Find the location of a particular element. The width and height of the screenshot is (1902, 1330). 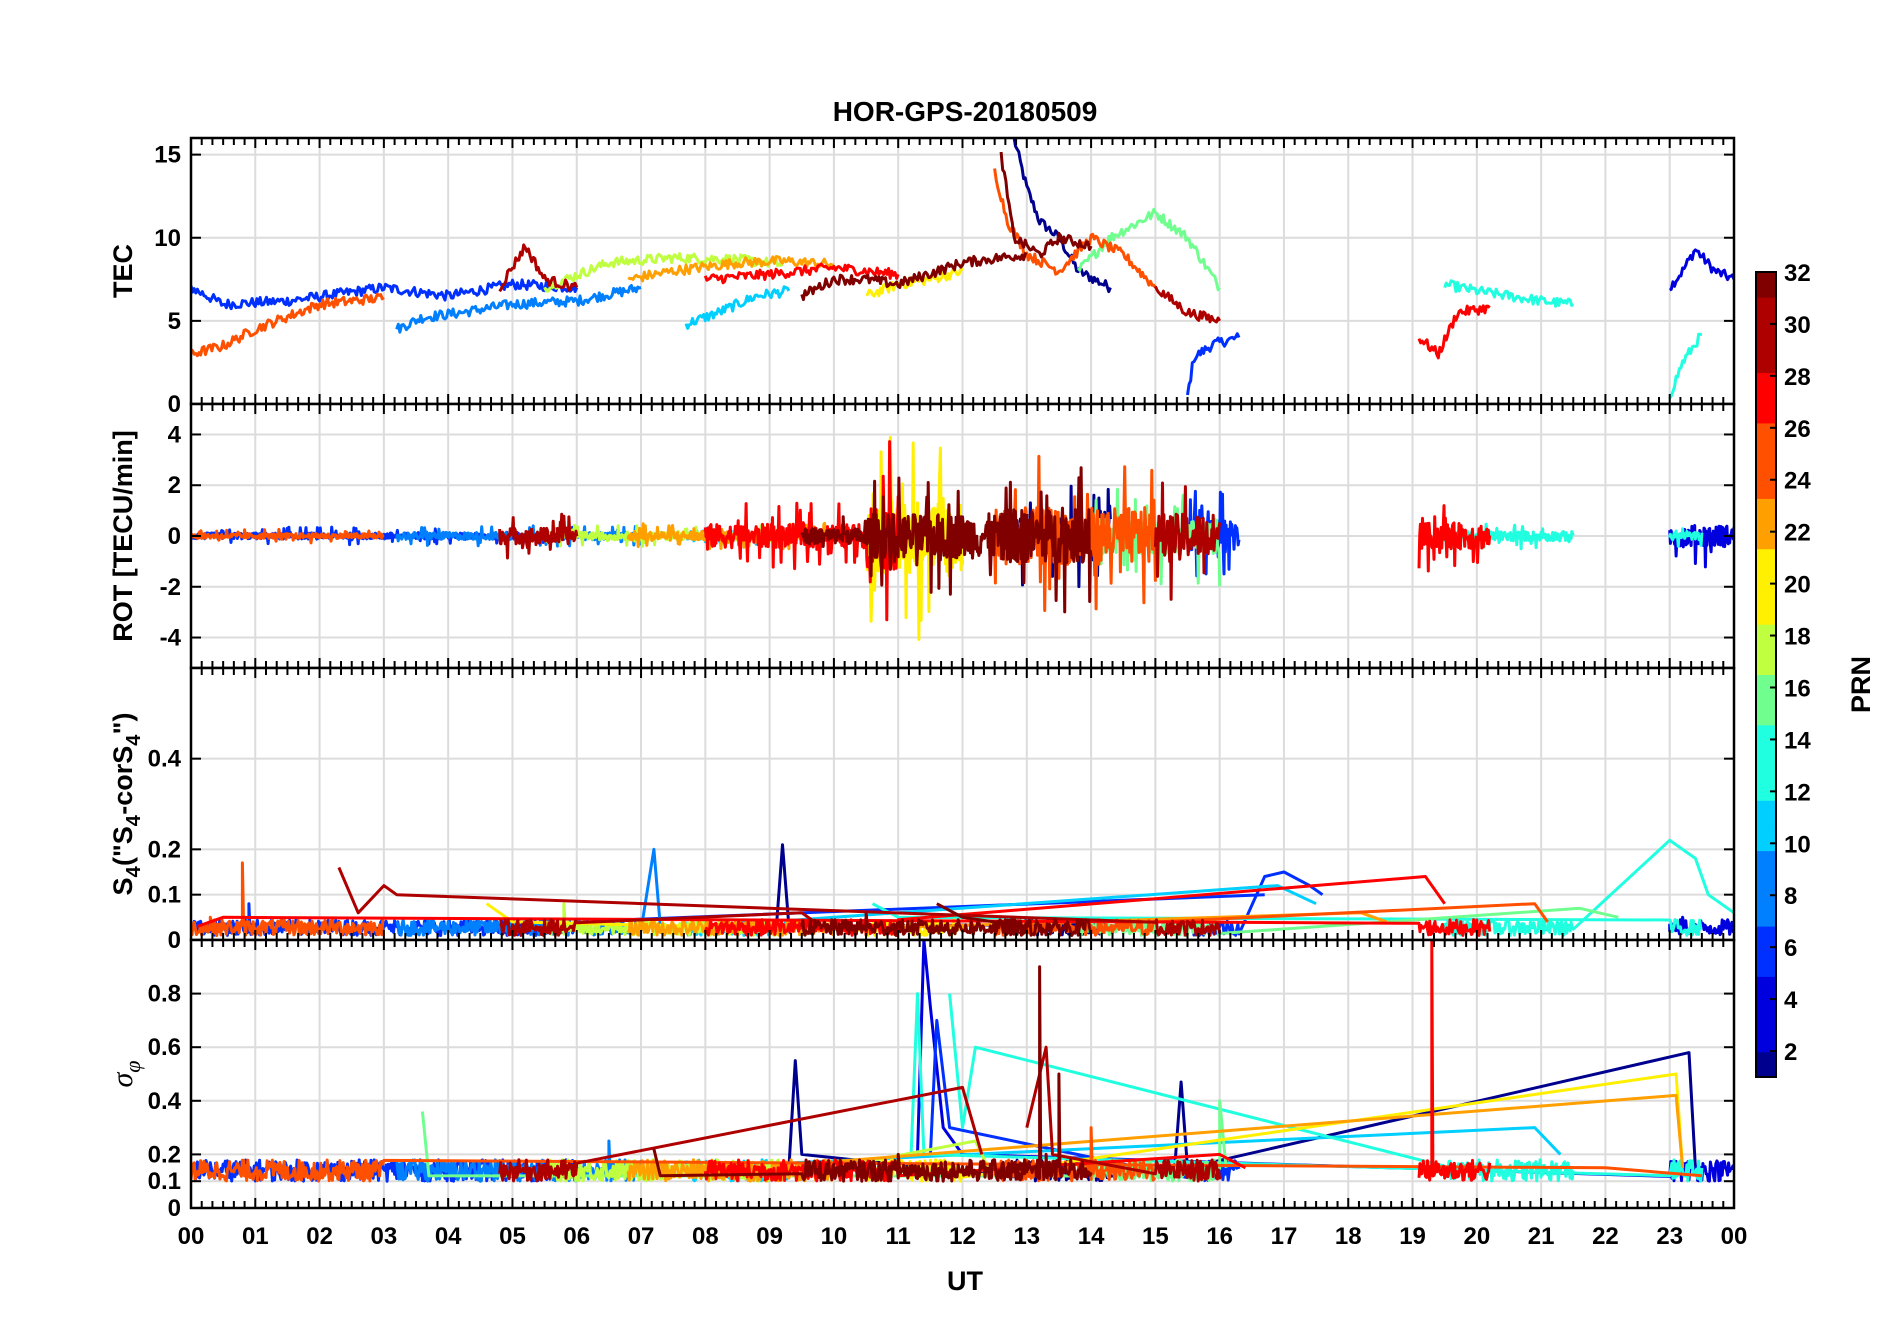

colorbar-tick-label: 6 is located at coordinates (1790, 948).